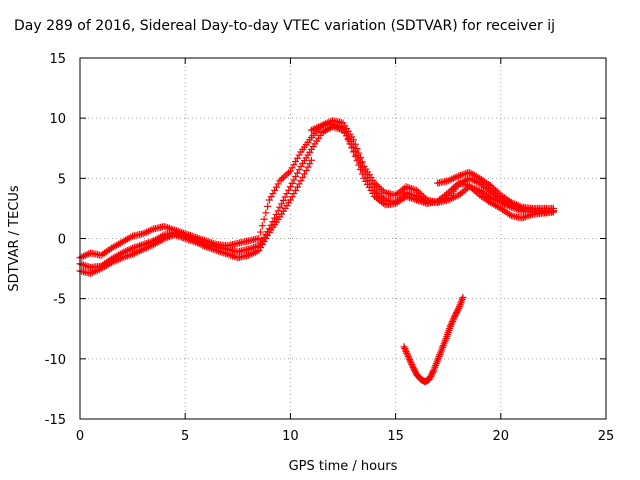 The image size is (640, 480). What do you see at coordinates (57, 119) in the screenshot?
I see `y-tick-label: 10` at bounding box center [57, 119].